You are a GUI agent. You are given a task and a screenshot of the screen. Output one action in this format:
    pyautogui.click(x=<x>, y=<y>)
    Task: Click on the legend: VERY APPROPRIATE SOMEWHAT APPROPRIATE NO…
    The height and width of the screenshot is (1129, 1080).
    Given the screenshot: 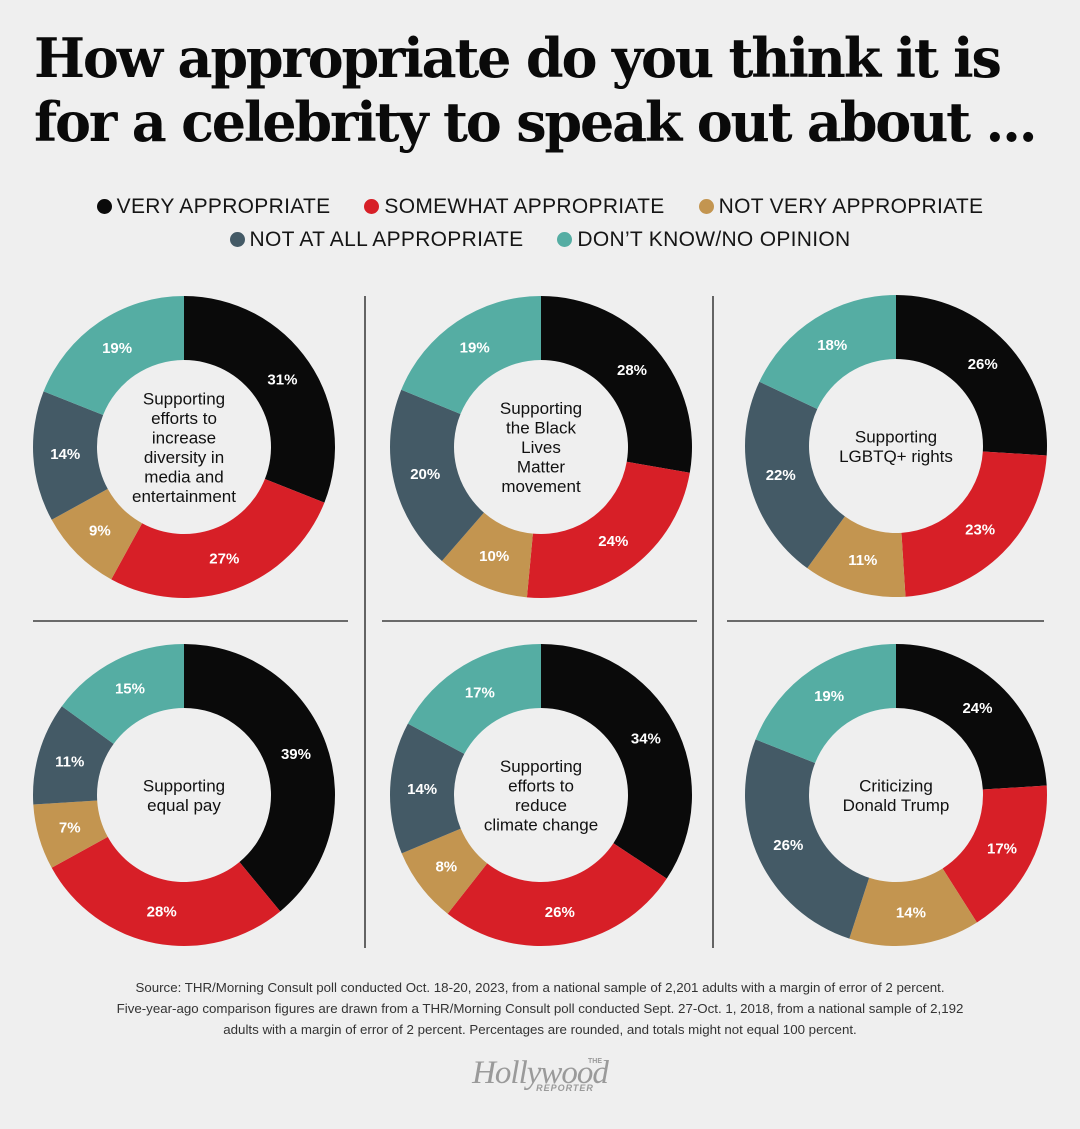 What is the action you would take?
    pyautogui.click(x=540, y=223)
    